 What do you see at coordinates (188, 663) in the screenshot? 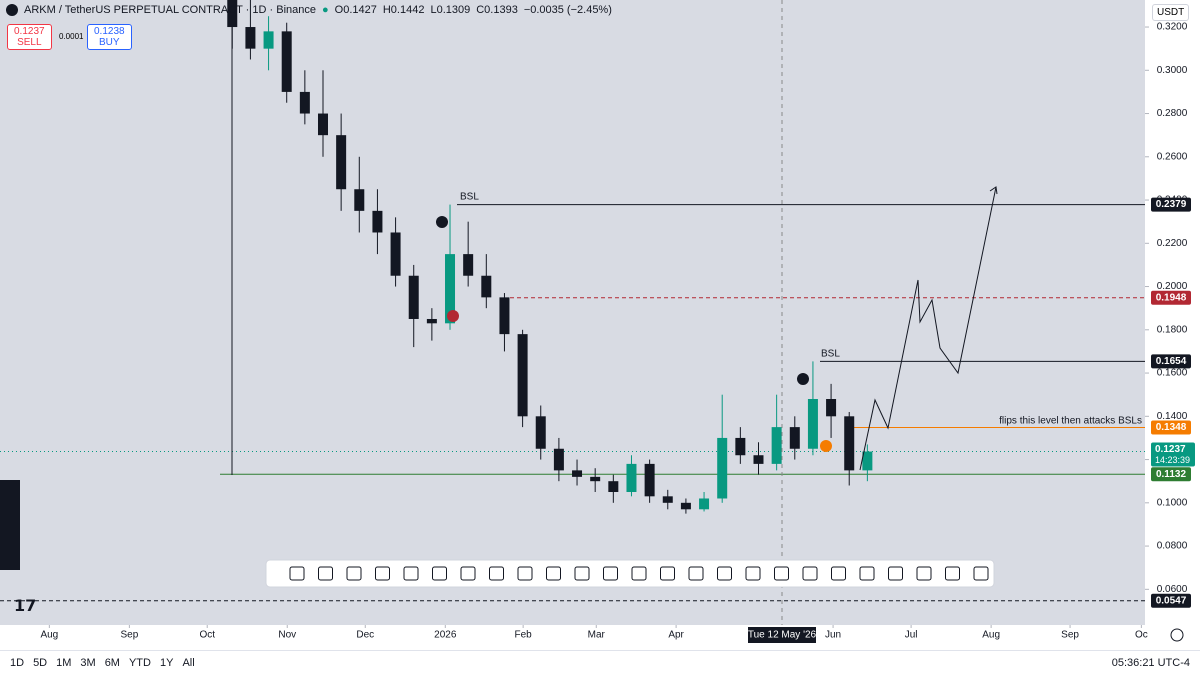
I see `range-button: All` at bounding box center [188, 663].